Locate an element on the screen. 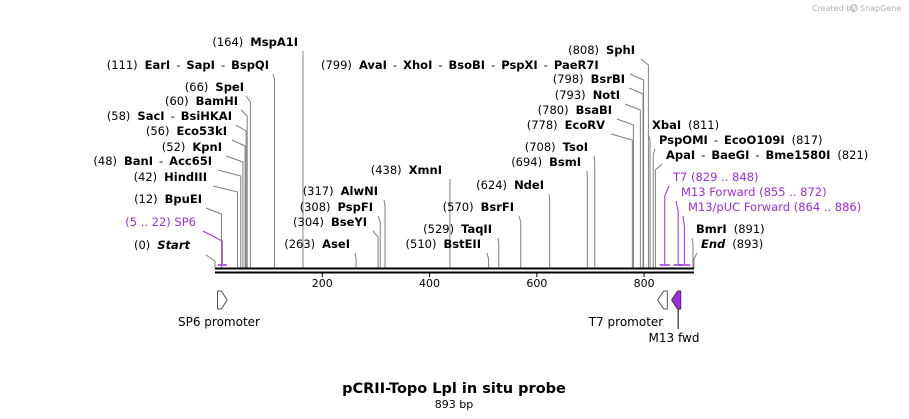  site-label-part: SpeI is located at coordinates (229, 87).